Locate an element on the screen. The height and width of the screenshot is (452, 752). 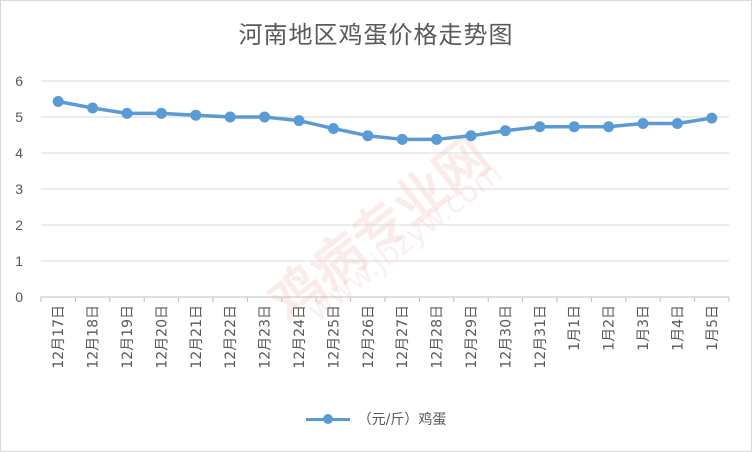
x-tick-label: 12月27日 is located at coordinates (403, 337).